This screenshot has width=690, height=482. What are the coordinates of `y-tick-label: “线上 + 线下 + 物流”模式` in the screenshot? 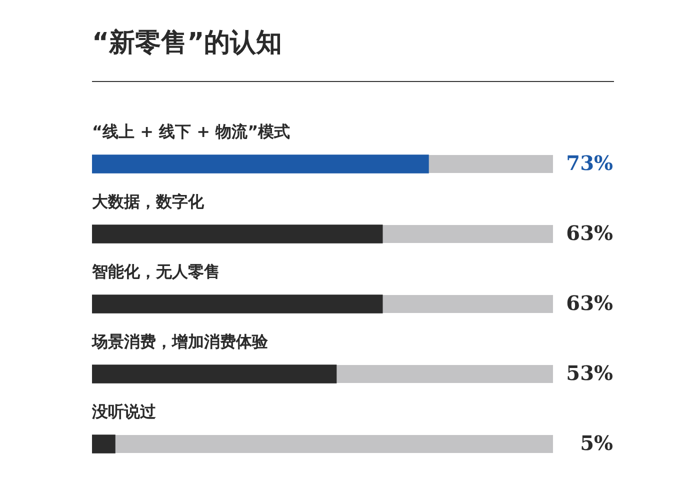 It's located at (191, 132).